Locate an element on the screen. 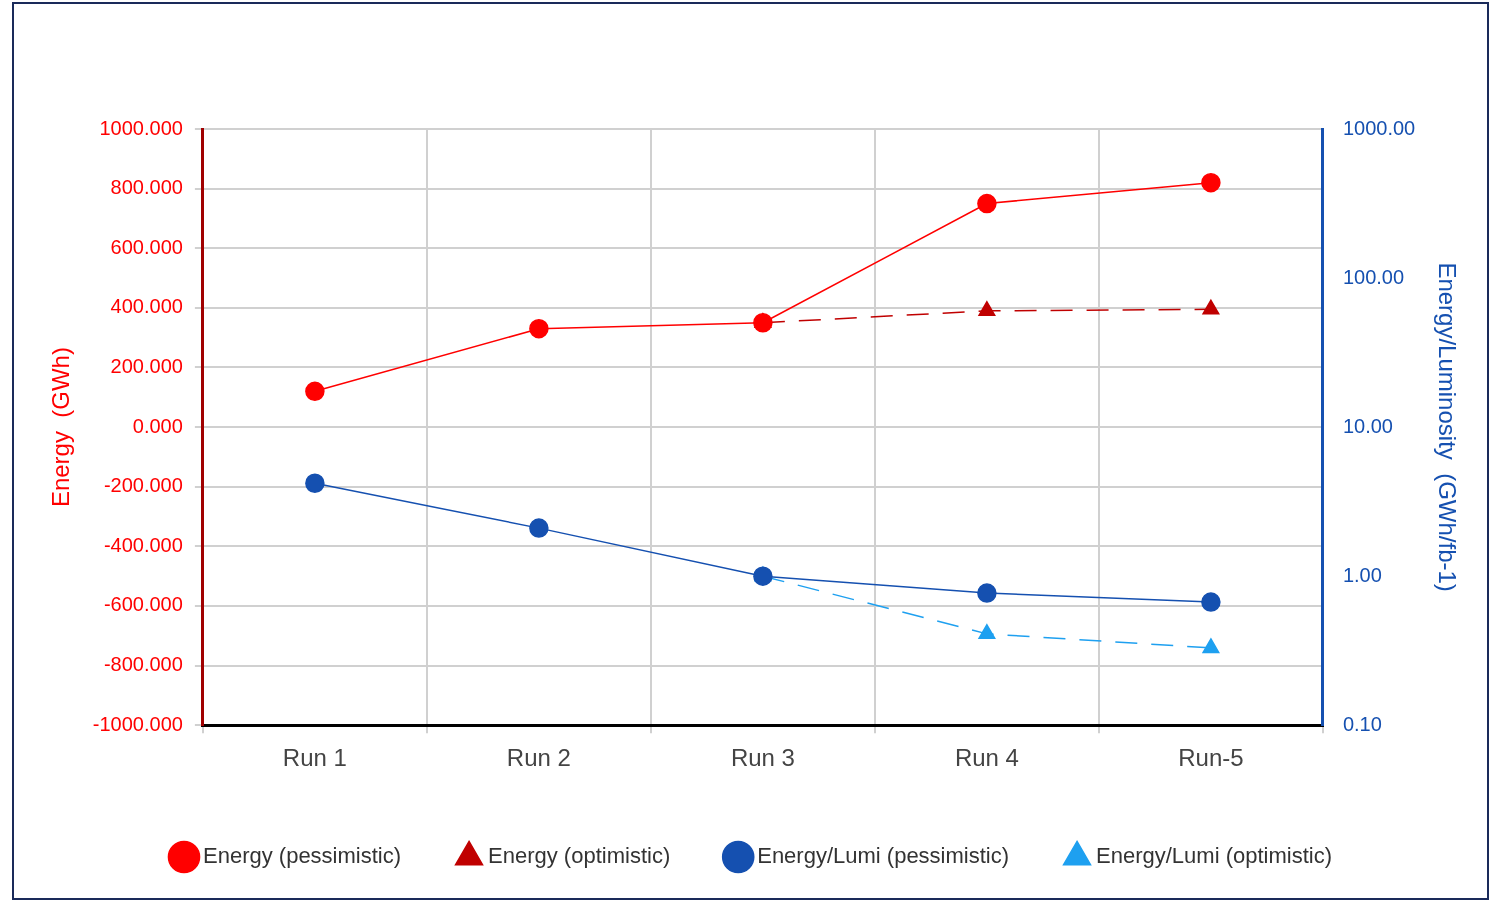 The image size is (1491, 902). x-tick-label: Run 1 is located at coordinates (314, 758).